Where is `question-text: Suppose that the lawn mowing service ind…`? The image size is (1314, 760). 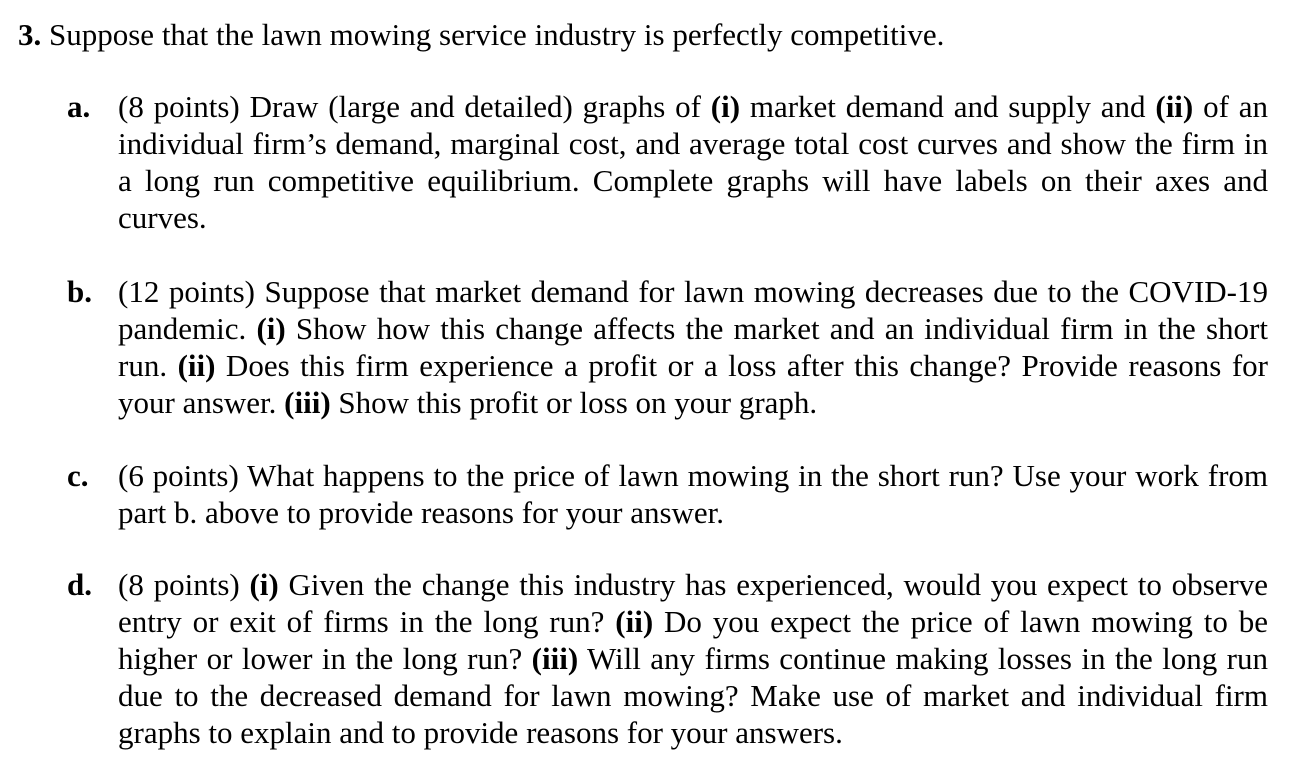 question-text: Suppose that the lawn mowing service ind… is located at coordinates (493, 34).